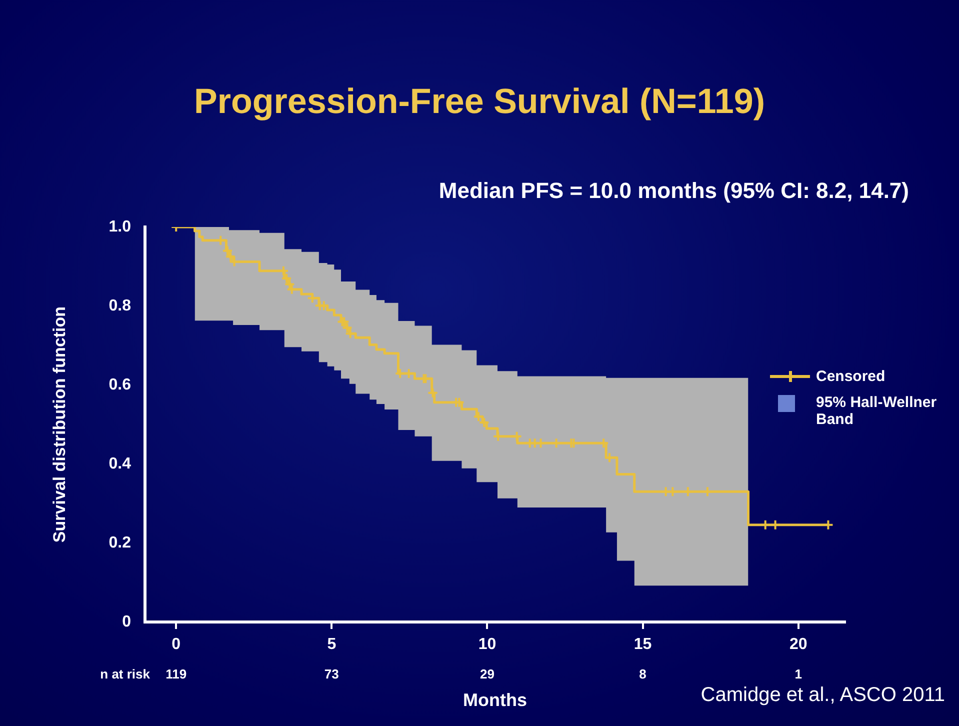 The image size is (959, 726). I want to click on chart-title: Progression-Free Survival (N=119), so click(479, 102).